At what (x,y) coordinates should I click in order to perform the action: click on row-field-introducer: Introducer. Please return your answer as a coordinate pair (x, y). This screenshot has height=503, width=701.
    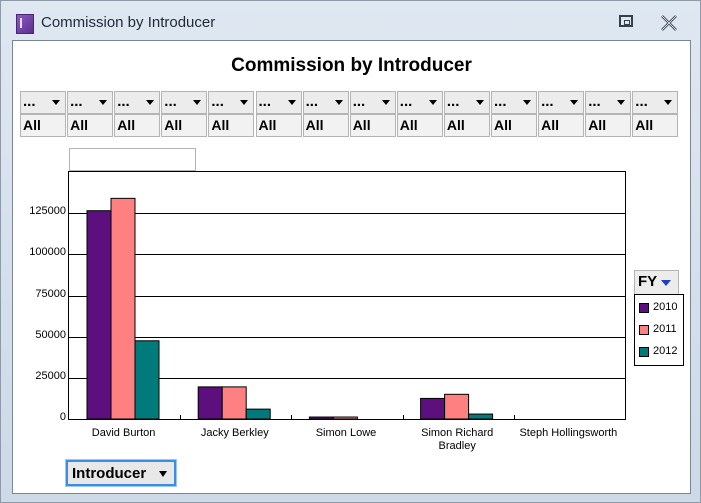
    Looking at the image, I should click on (121, 473).